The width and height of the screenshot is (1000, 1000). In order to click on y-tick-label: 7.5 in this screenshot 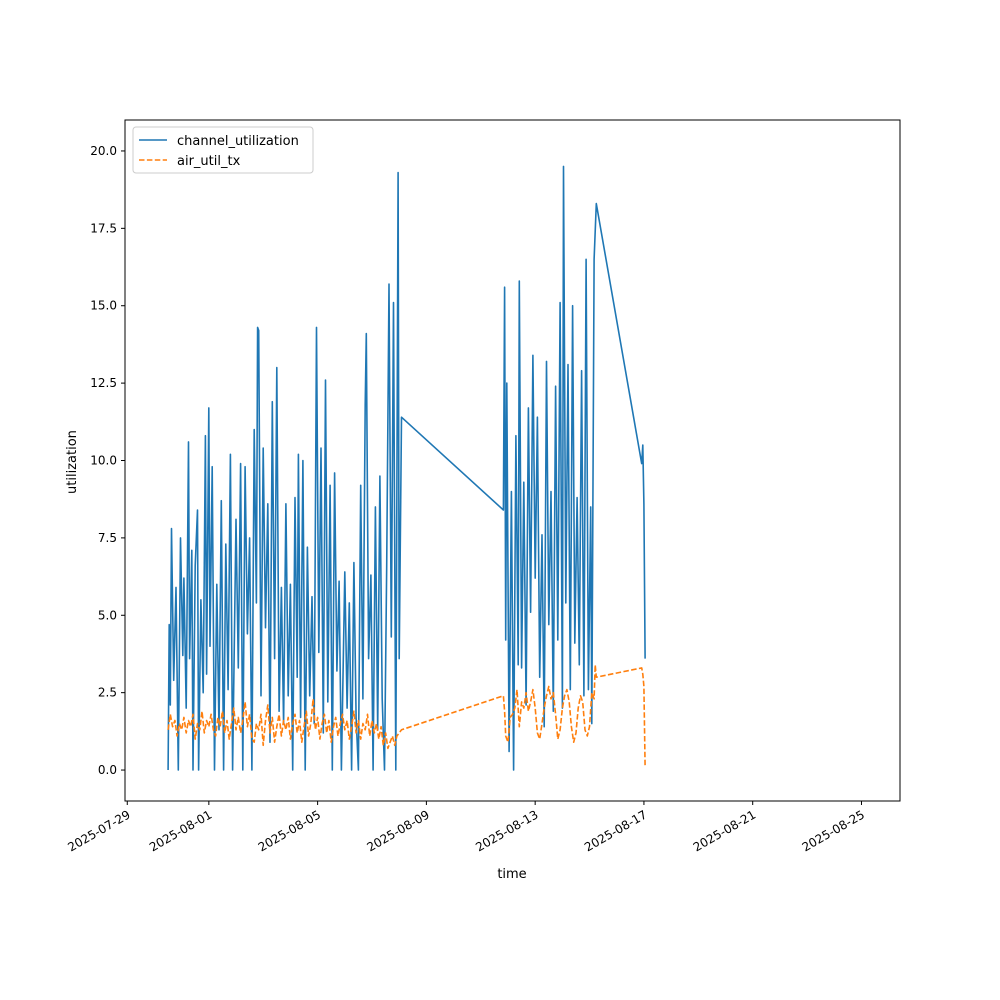, I will do `click(107, 538)`.